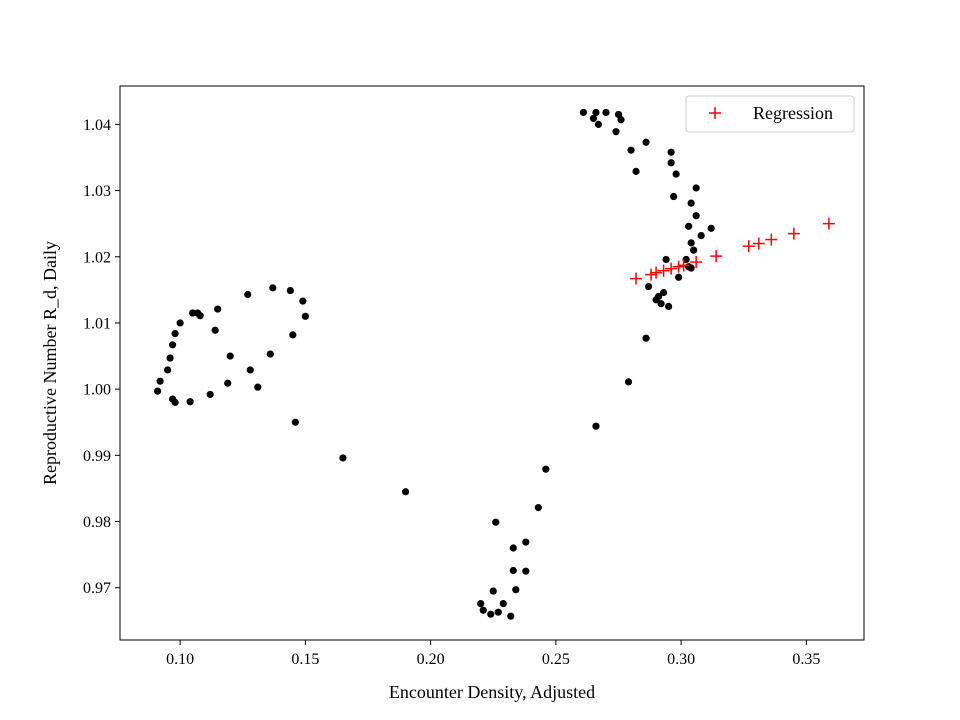 The width and height of the screenshot is (960, 720). I want to click on legend-marker-plus-icon, so click(715, 113).